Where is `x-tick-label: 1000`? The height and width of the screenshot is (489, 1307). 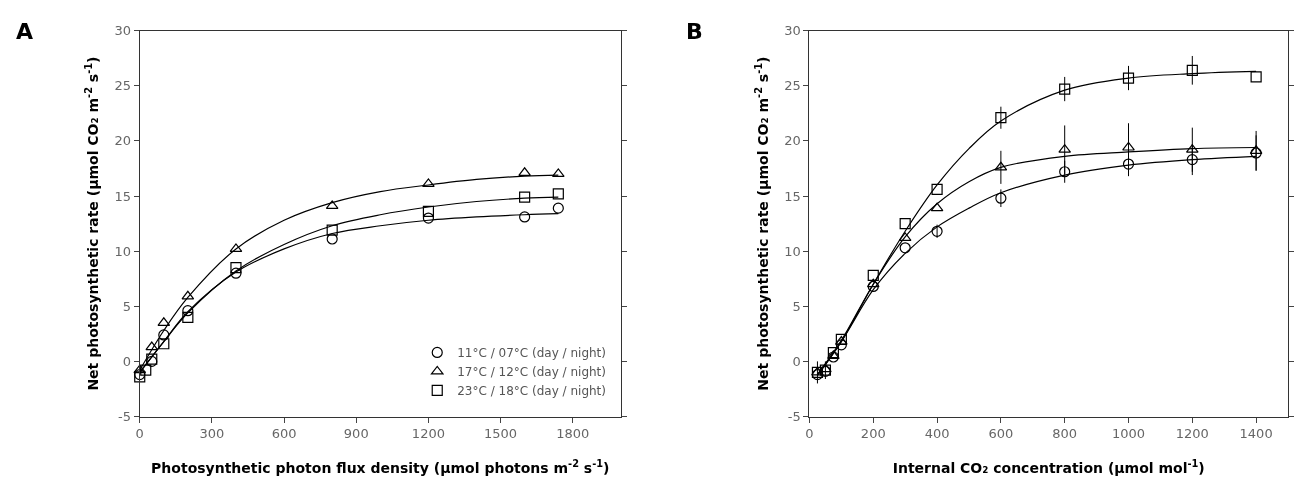 x-tick-label: 1000 is located at coordinates (1128, 434).